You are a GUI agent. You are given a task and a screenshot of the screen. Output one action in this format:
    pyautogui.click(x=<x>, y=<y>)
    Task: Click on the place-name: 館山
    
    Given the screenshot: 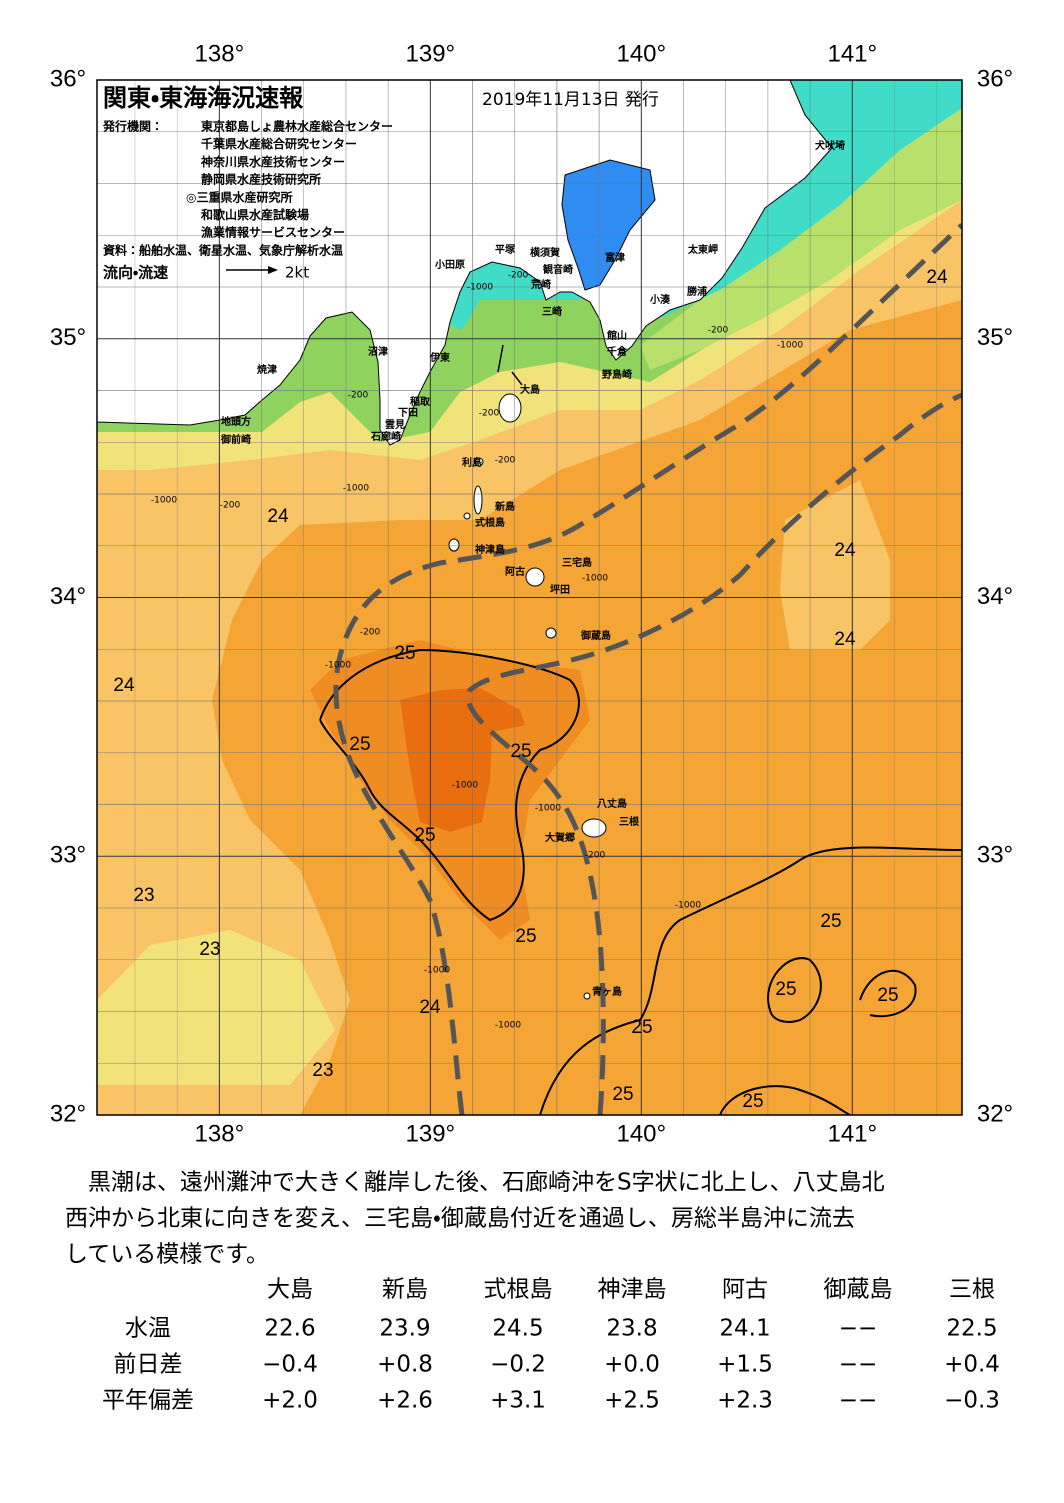 What is the action you would take?
    pyautogui.click(x=616, y=335)
    